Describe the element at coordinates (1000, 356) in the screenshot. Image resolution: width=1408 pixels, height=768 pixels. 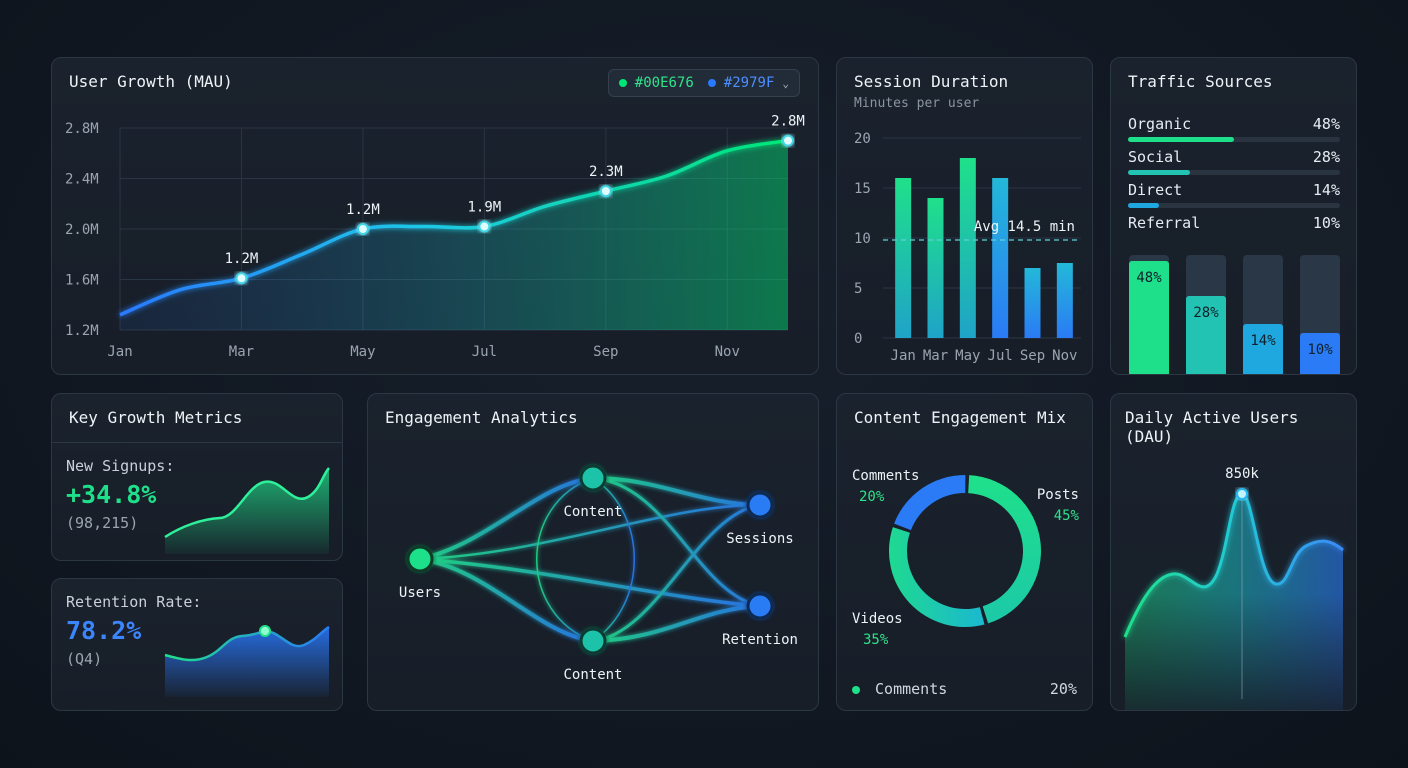
I see `session-xtick-label: Jul` at that location.